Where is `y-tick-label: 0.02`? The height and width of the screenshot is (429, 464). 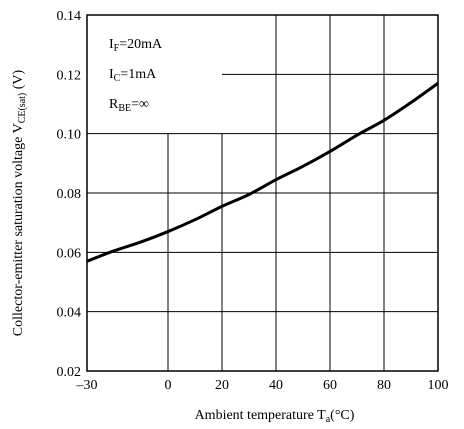
y-tick-label: 0.02 is located at coordinates (69, 372).